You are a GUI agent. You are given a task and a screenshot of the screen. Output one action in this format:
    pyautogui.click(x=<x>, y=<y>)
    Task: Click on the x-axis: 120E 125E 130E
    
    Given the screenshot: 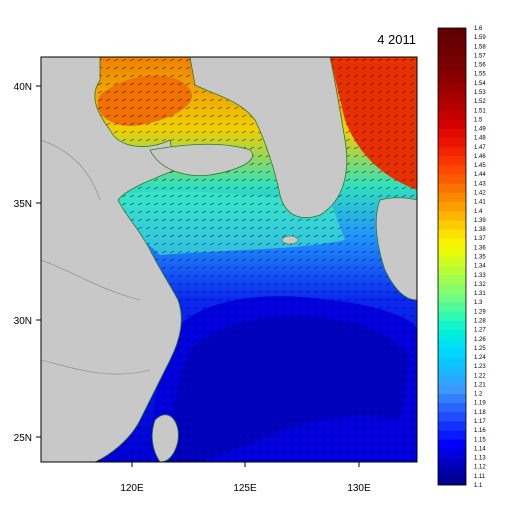 What is the action you would take?
    pyautogui.click(x=245, y=478)
    